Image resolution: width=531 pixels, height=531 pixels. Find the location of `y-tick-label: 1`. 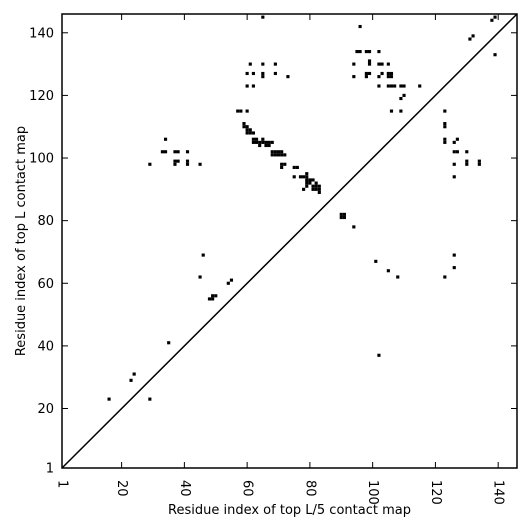

y-tick-label: 1 is located at coordinates (50, 469).